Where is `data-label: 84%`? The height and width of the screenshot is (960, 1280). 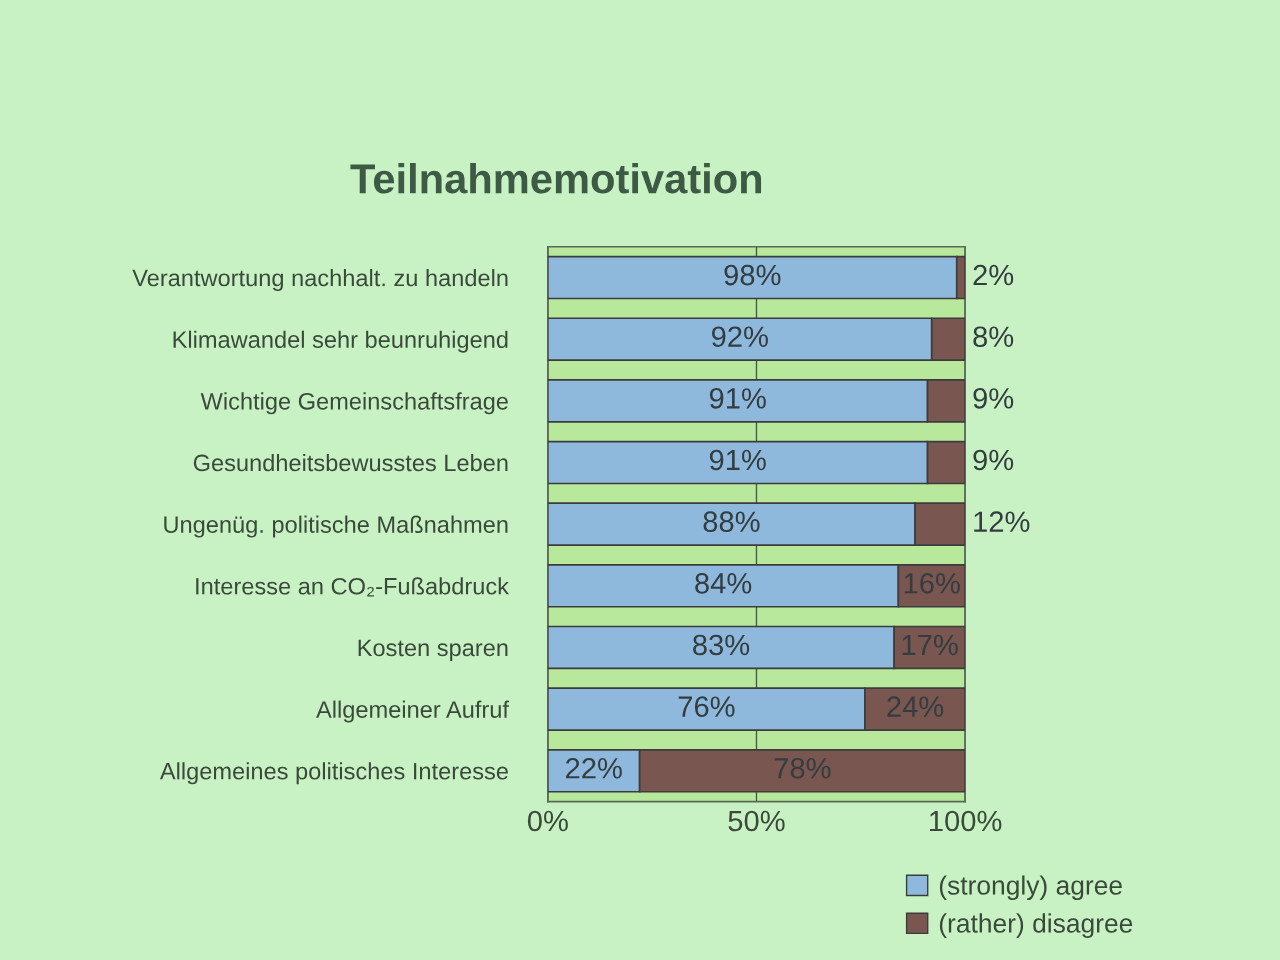 data-label: 84% is located at coordinates (723, 583).